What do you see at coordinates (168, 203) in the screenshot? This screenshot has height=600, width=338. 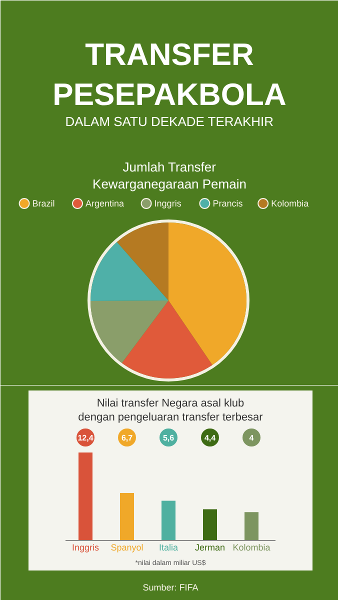 I see `legend-label: Inggris` at bounding box center [168, 203].